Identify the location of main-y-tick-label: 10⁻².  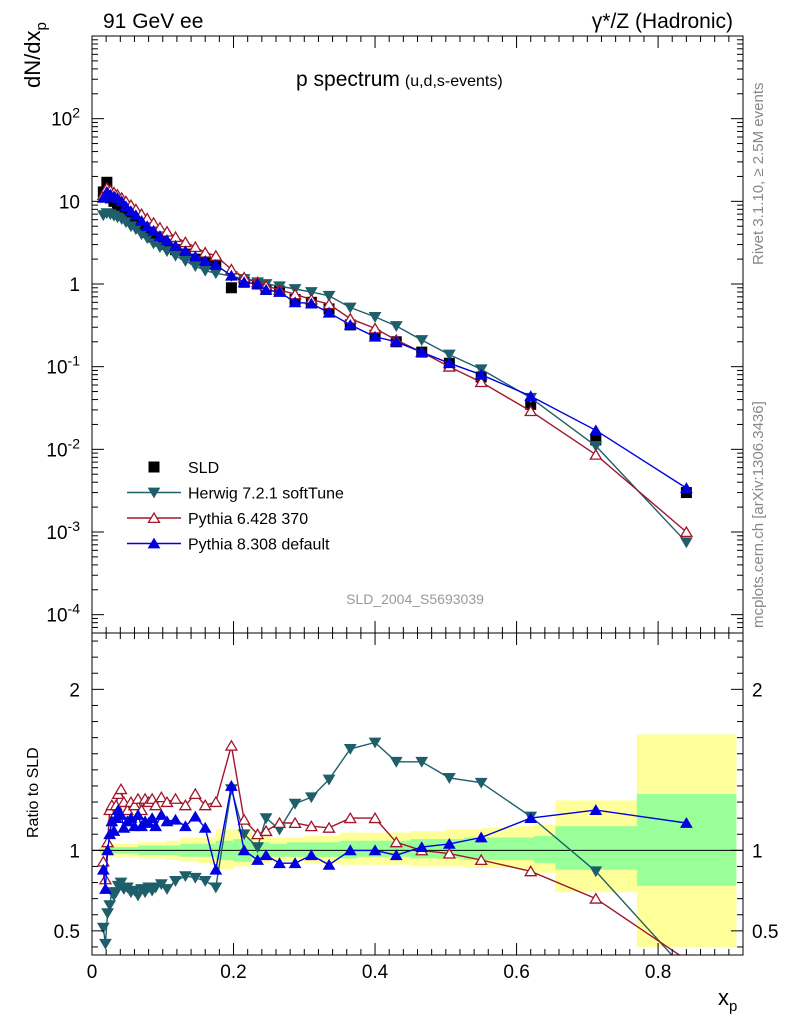
(63, 448).